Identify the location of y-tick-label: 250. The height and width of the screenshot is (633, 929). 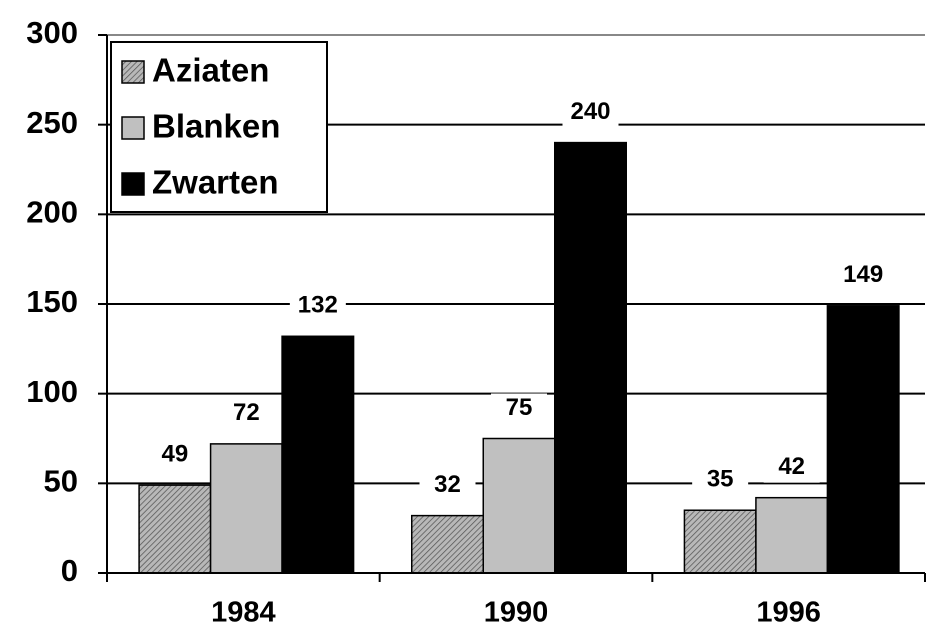
(52, 122).